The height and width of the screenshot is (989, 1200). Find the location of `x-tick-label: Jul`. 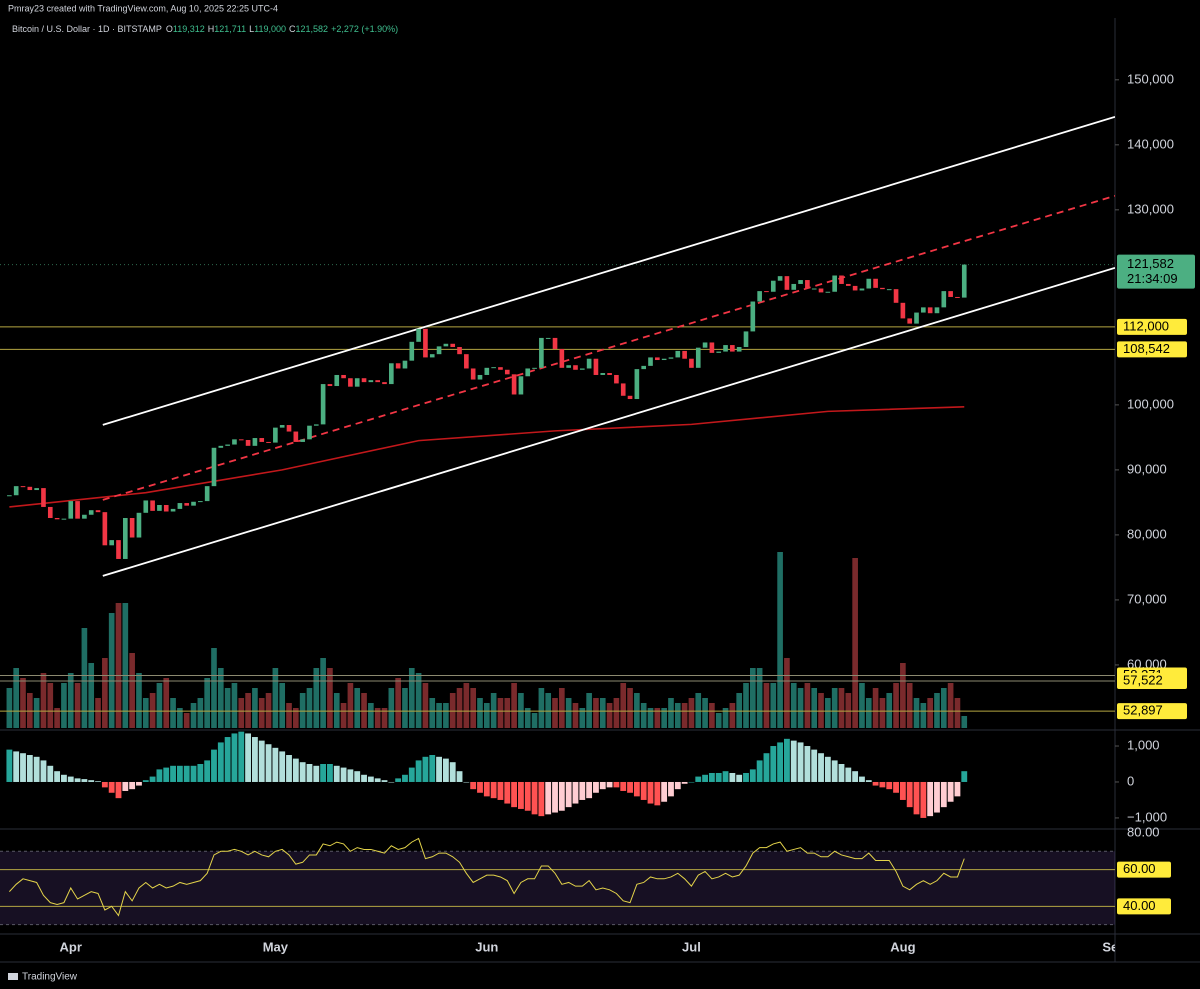

x-tick-label: Jul is located at coordinates (691, 946).